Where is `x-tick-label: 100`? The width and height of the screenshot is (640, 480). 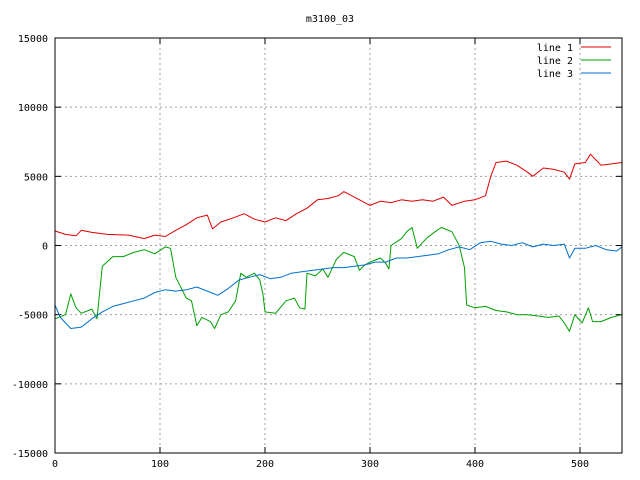 x-tick-label: 100 is located at coordinates (160, 464).